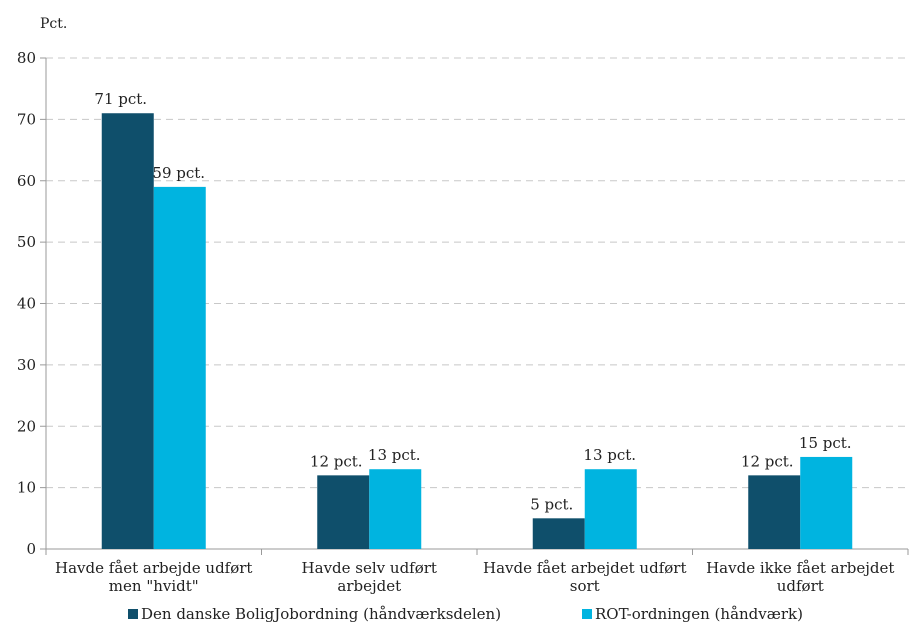 This screenshot has height=628, width=915. What do you see at coordinates (120, 99) in the screenshot?
I see `data-label: 71 pct.` at bounding box center [120, 99].